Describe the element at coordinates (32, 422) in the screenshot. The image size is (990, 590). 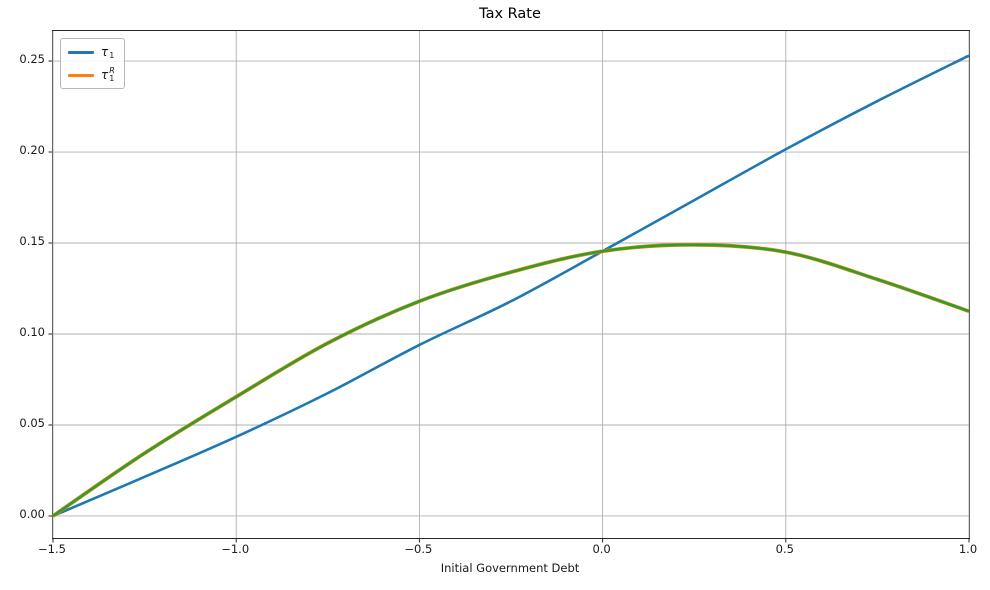
I see `y-tick-label: 0.05` at that location.